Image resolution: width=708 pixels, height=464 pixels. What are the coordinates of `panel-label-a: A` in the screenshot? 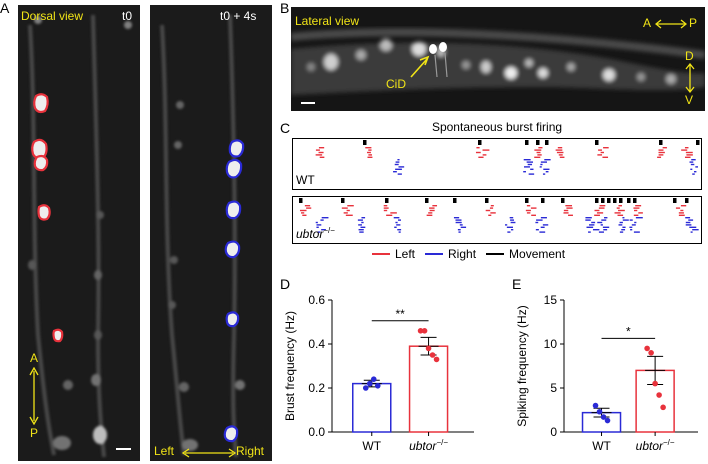 It's located at (5, 8).